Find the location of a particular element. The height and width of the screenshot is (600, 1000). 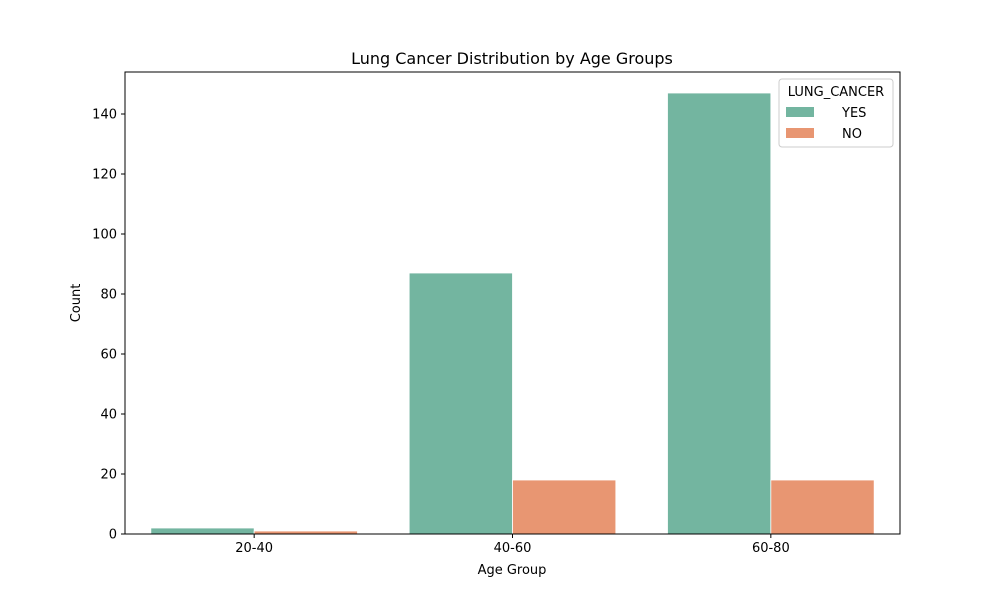

y-tick-label: 100 is located at coordinates (104, 235).